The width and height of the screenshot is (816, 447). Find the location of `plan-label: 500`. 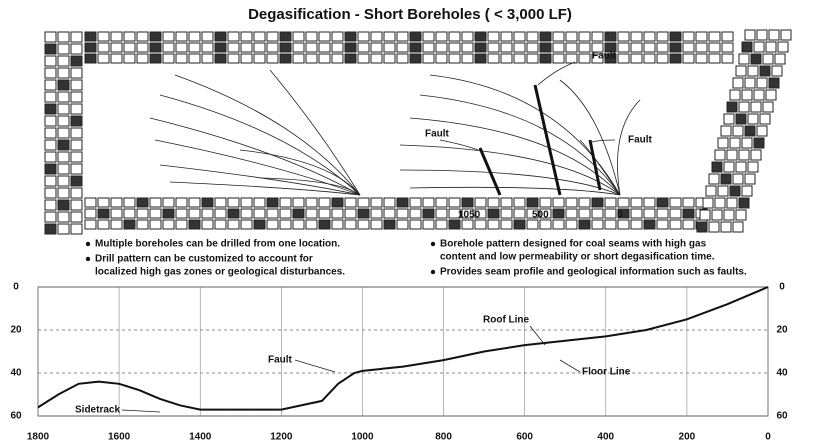

plan-label: 500 is located at coordinates (540, 215).